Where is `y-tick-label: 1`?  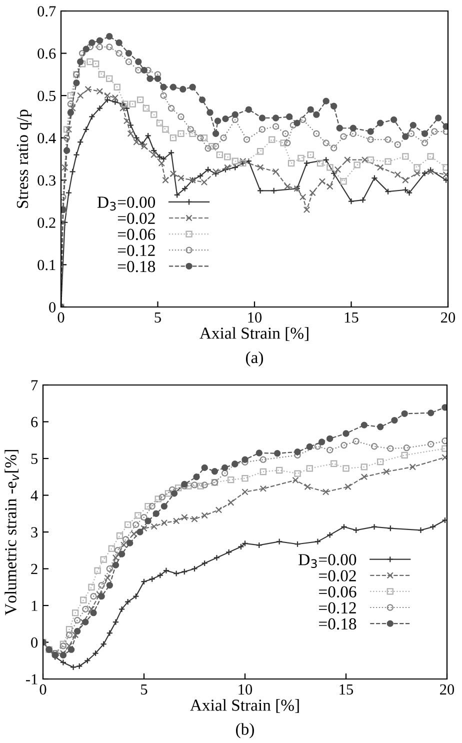 y-tick-label: 1 is located at coordinates (35, 605).